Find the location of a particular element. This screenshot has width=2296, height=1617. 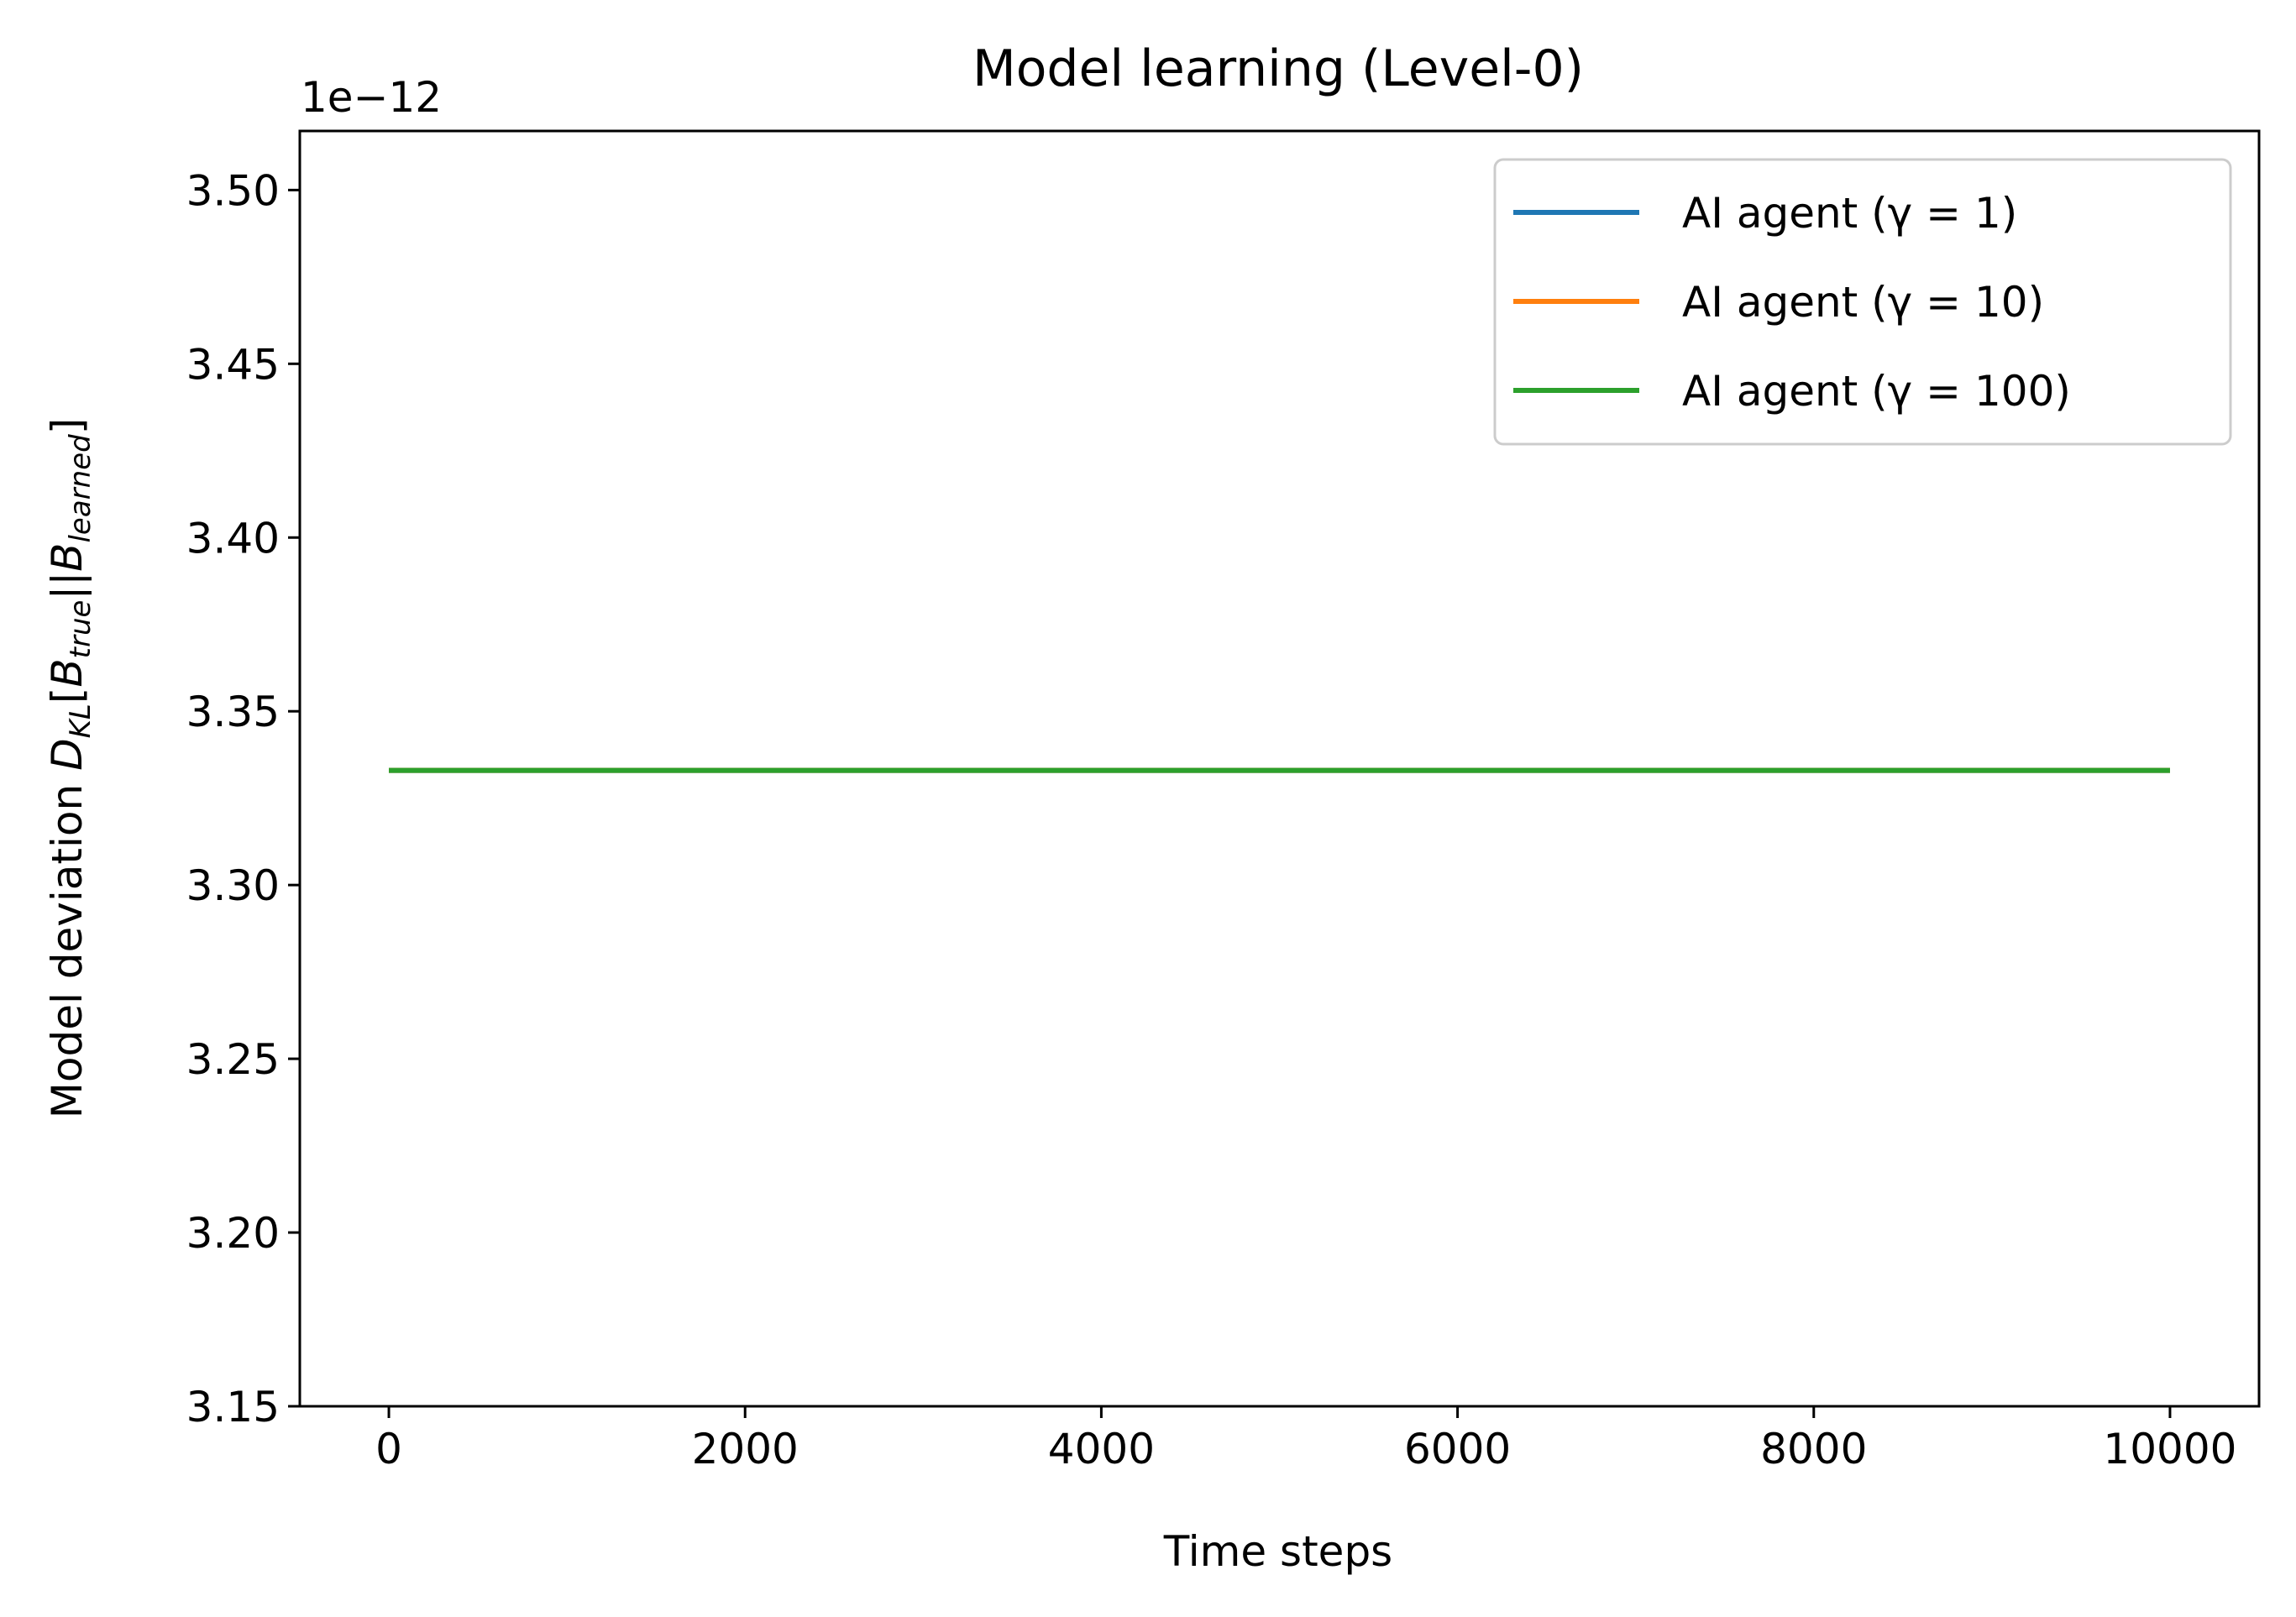

legend-box is located at coordinates (1862, 302).